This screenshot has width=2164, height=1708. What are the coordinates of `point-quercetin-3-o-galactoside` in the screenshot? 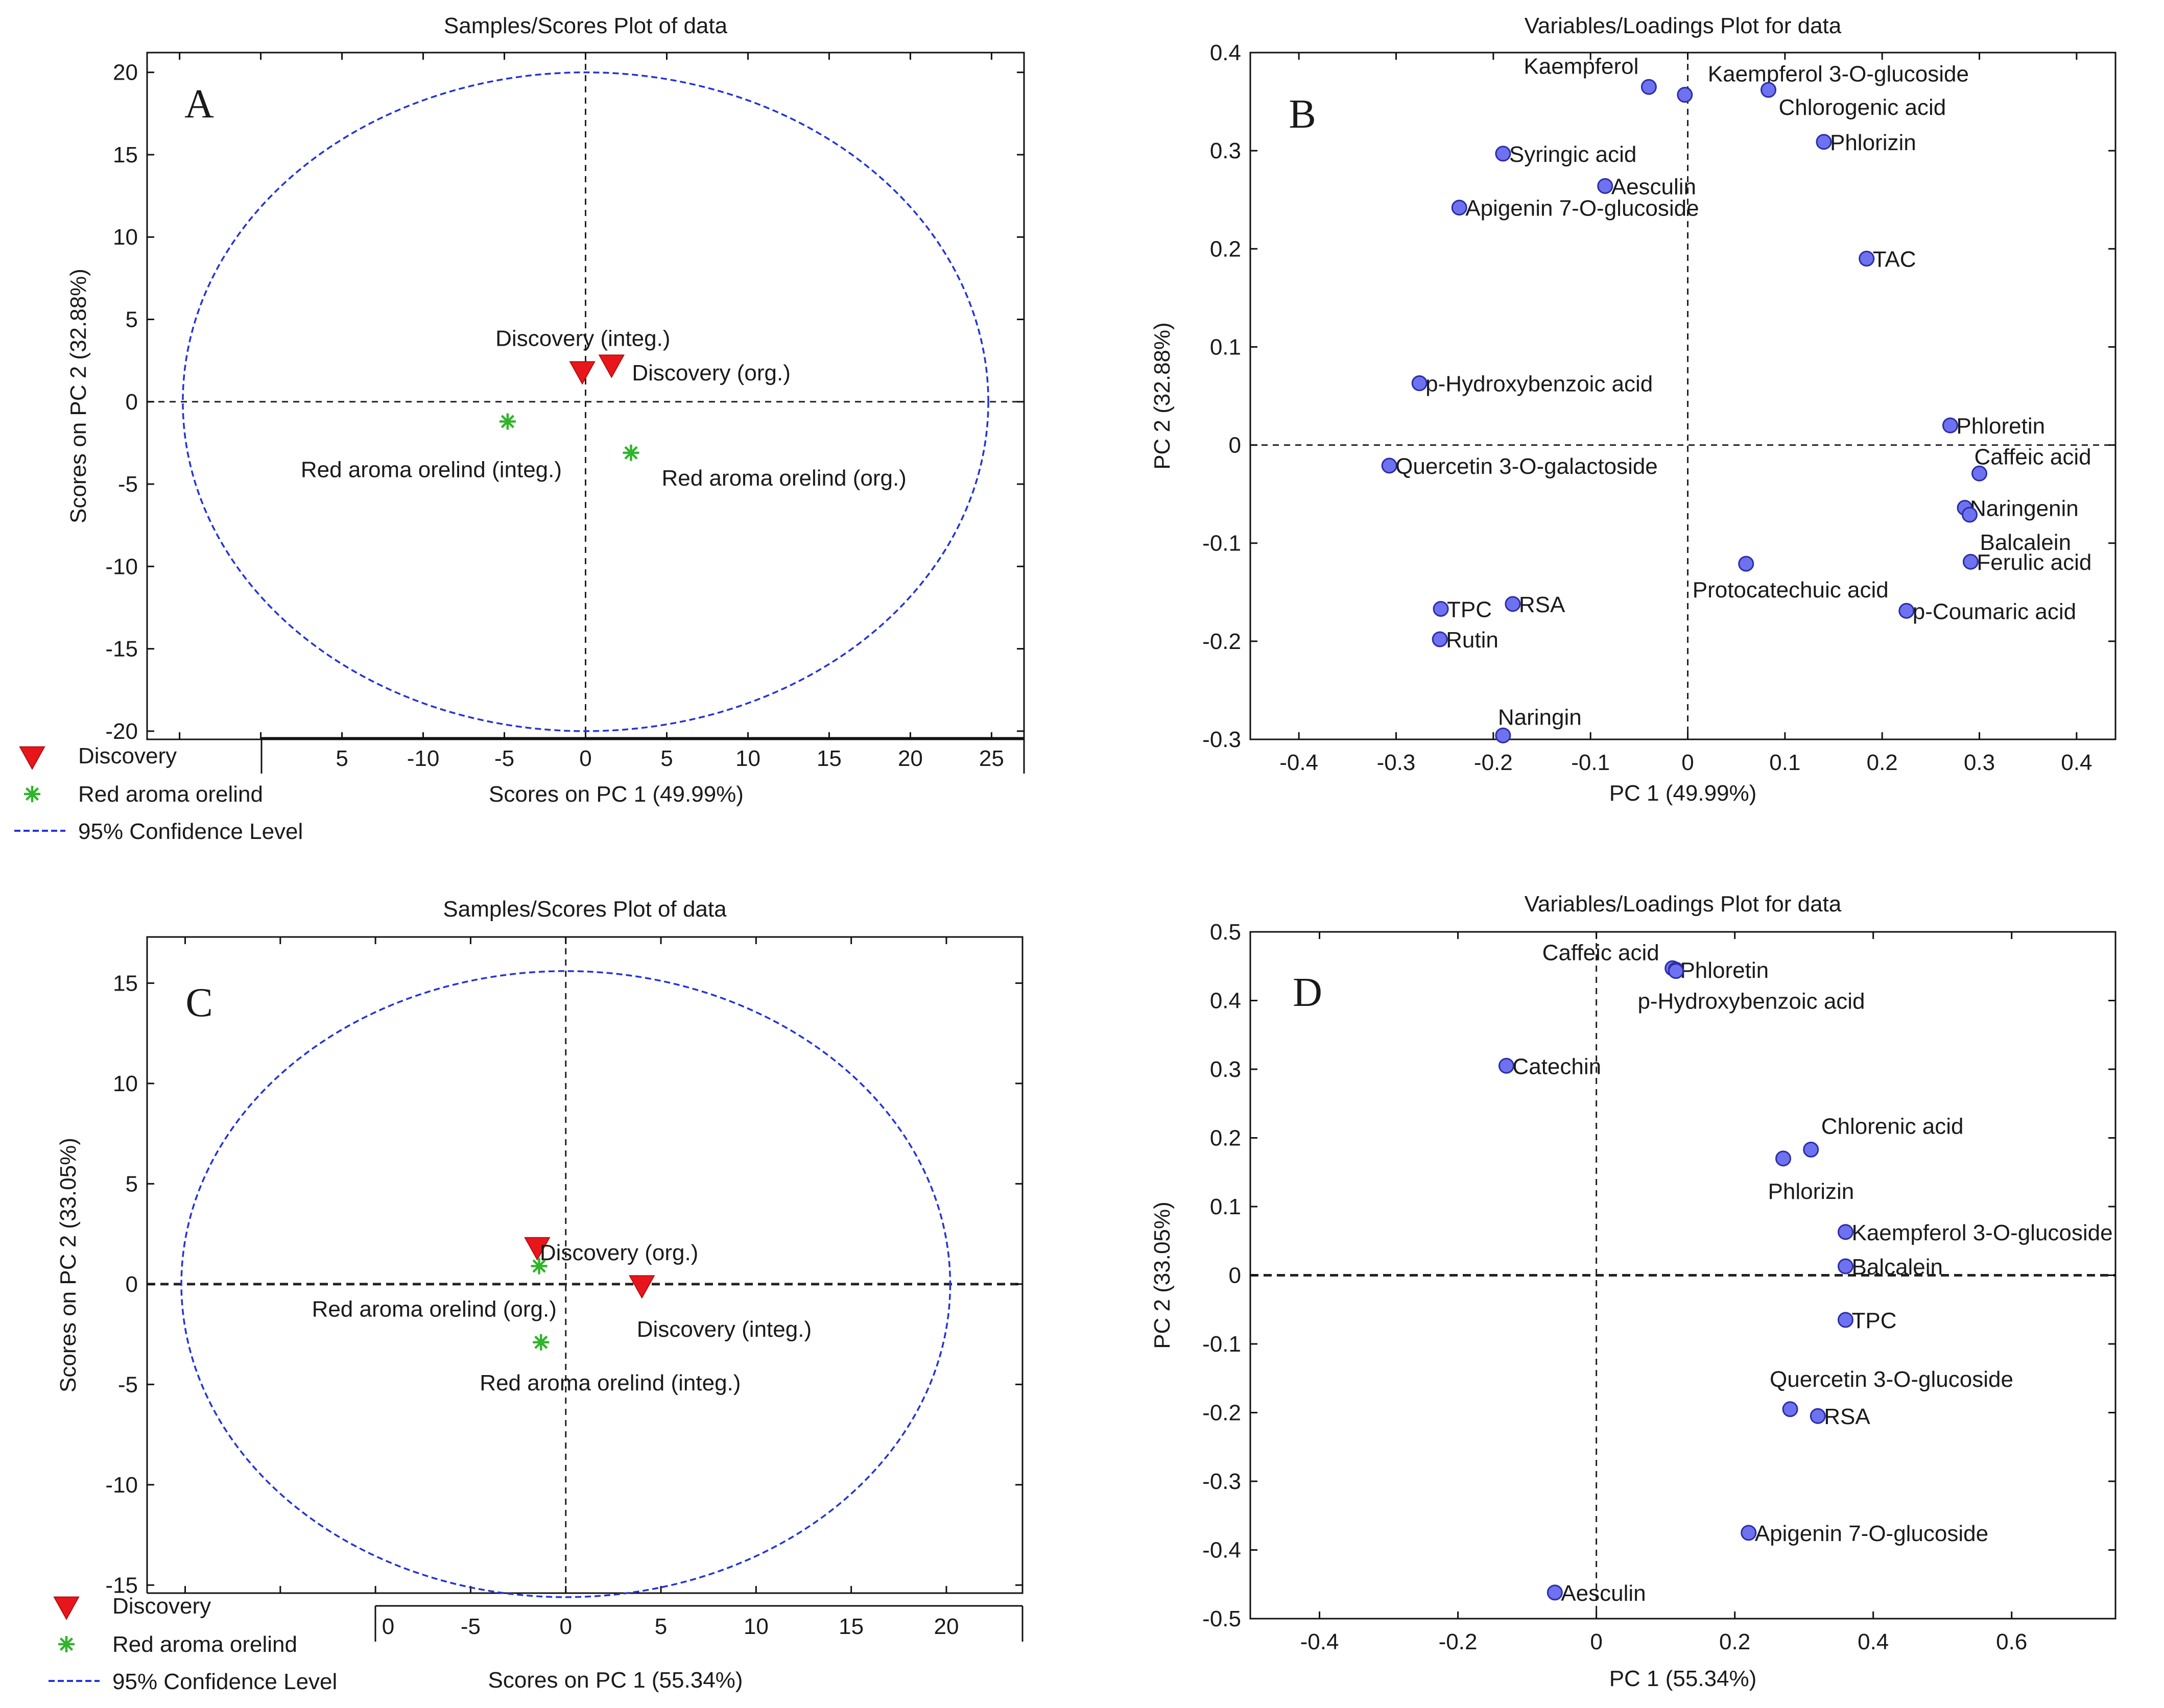 It's located at (1389, 466).